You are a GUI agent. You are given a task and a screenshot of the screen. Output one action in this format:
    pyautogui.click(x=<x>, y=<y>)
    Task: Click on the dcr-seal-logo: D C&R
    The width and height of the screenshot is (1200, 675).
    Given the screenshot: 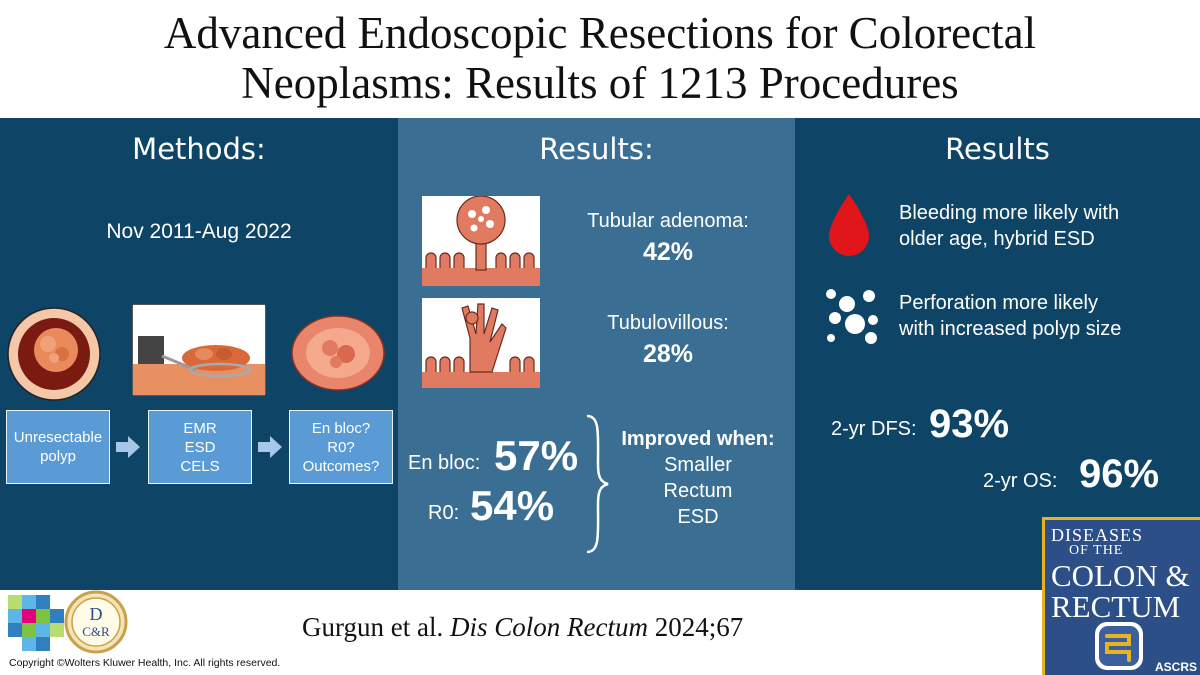 What is the action you would take?
    pyautogui.click(x=96, y=622)
    